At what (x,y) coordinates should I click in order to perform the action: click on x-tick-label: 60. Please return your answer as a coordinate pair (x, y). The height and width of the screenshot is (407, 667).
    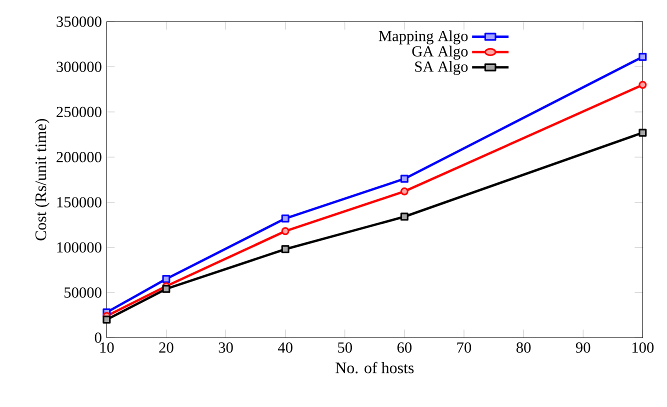
    Looking at the image, I should click on (404, 347).